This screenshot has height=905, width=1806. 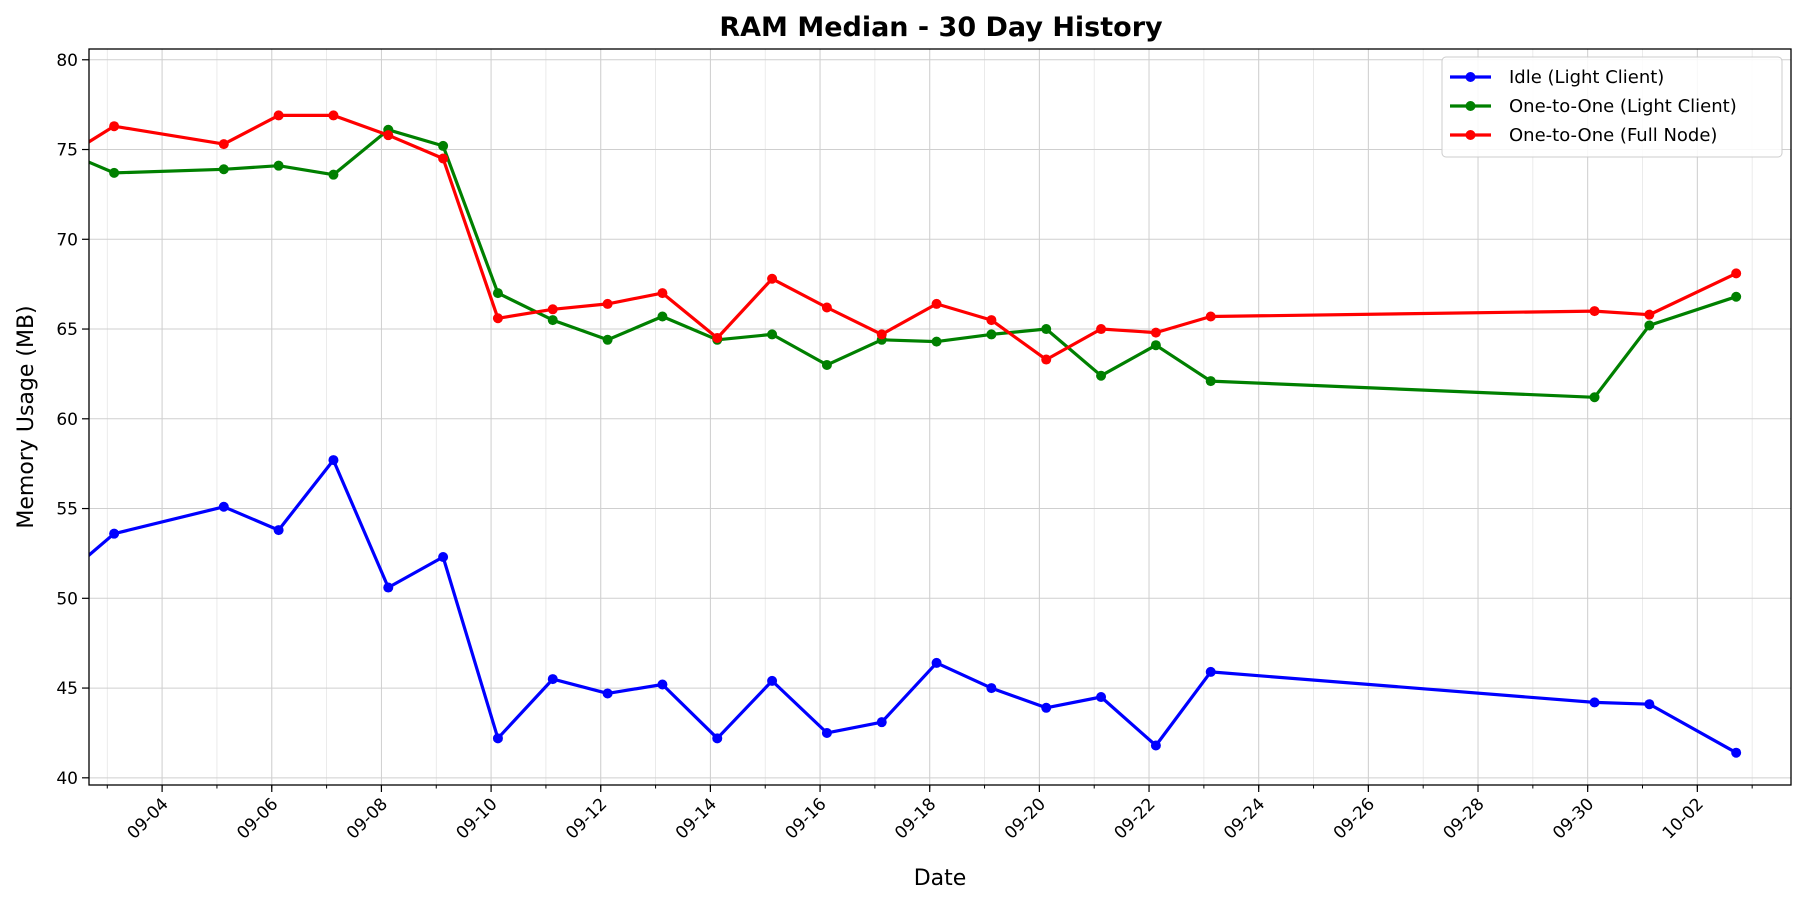 I want to click on y-tick-label: 45, so click(x=67, y=689).